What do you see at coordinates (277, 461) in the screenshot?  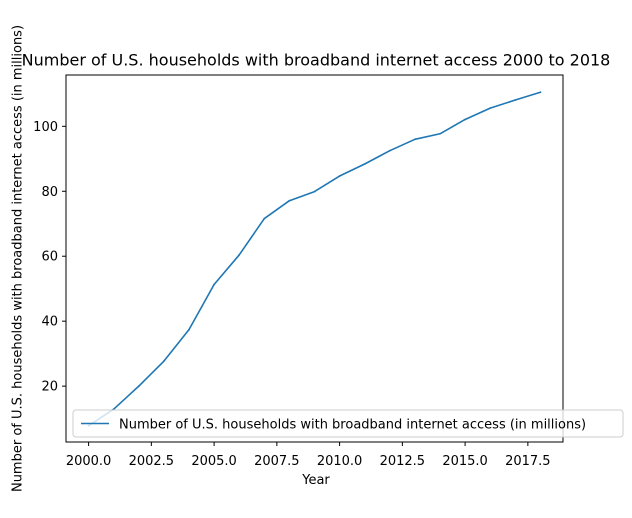 I see `x-tick-label: 2007.5` at bounding box center [277, 461].